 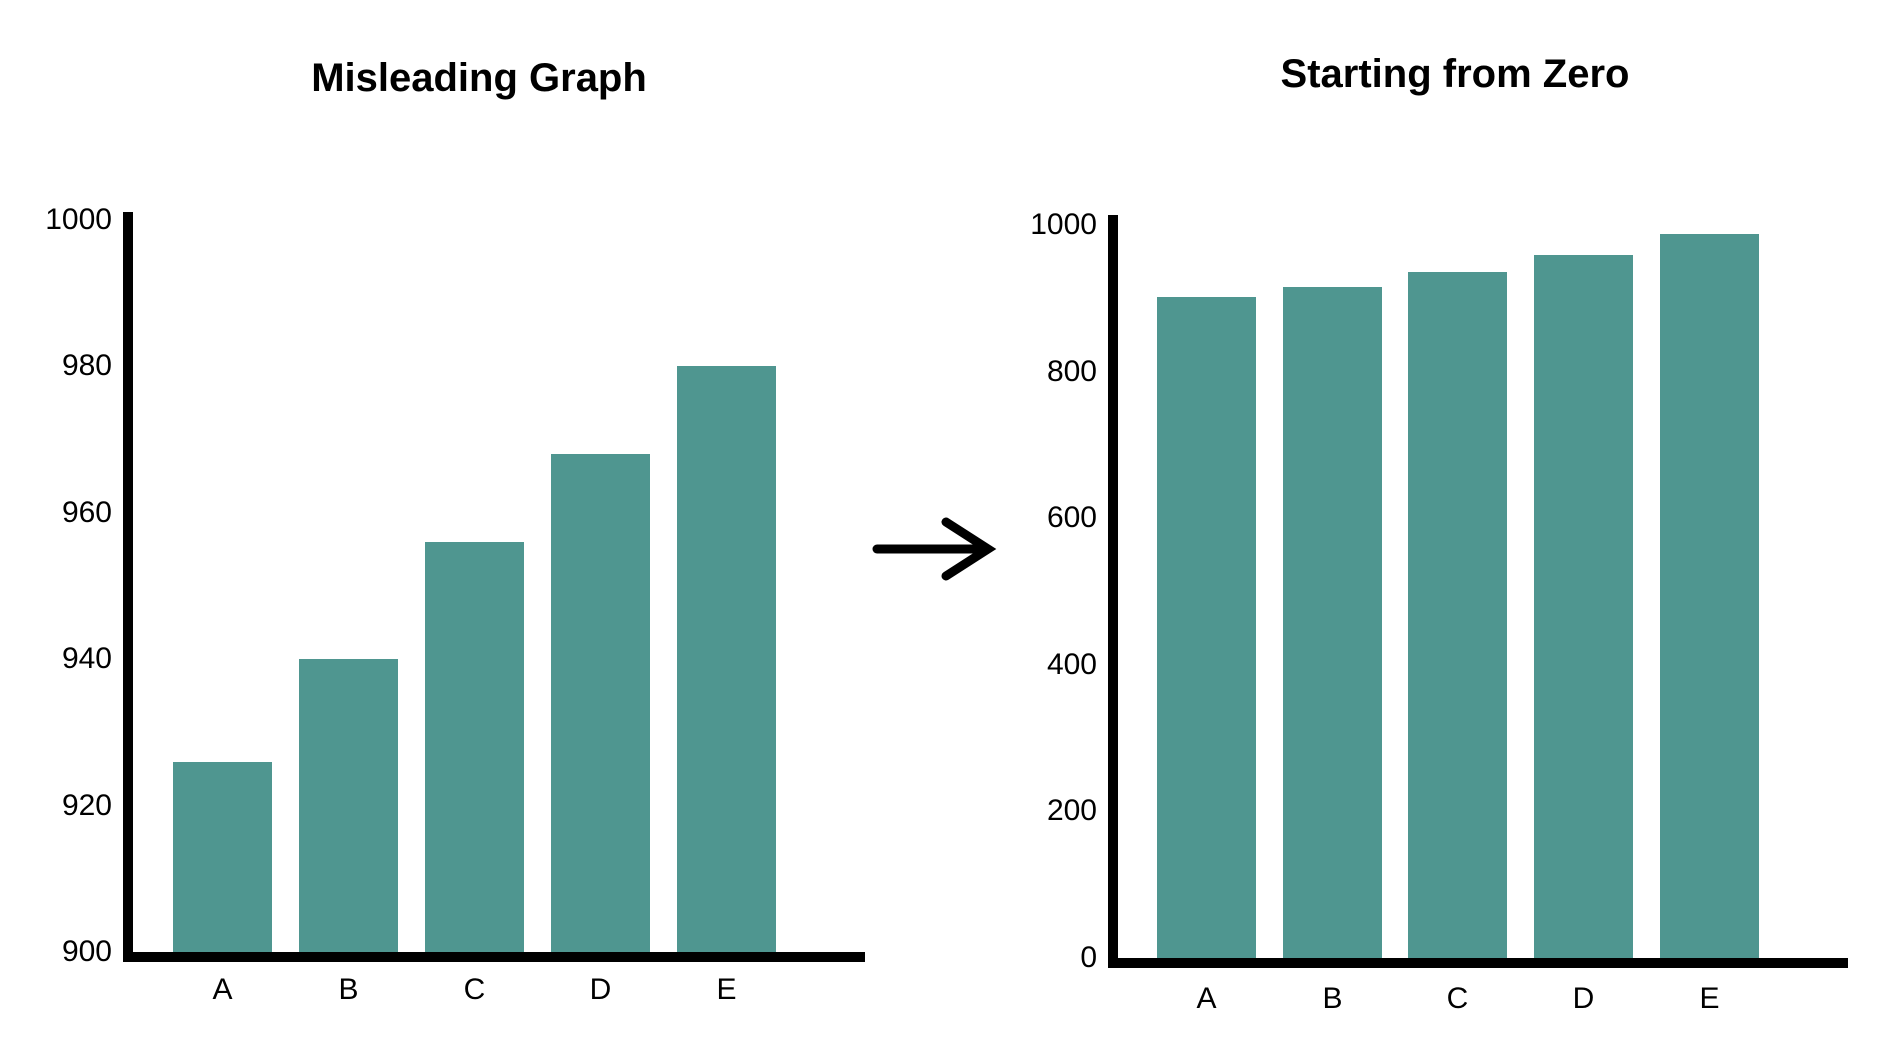 What do you see at coordinates (1071, 518) in the screenshot?
I see `y-tick-label-600: 600` at bounding box center [1071, 518].